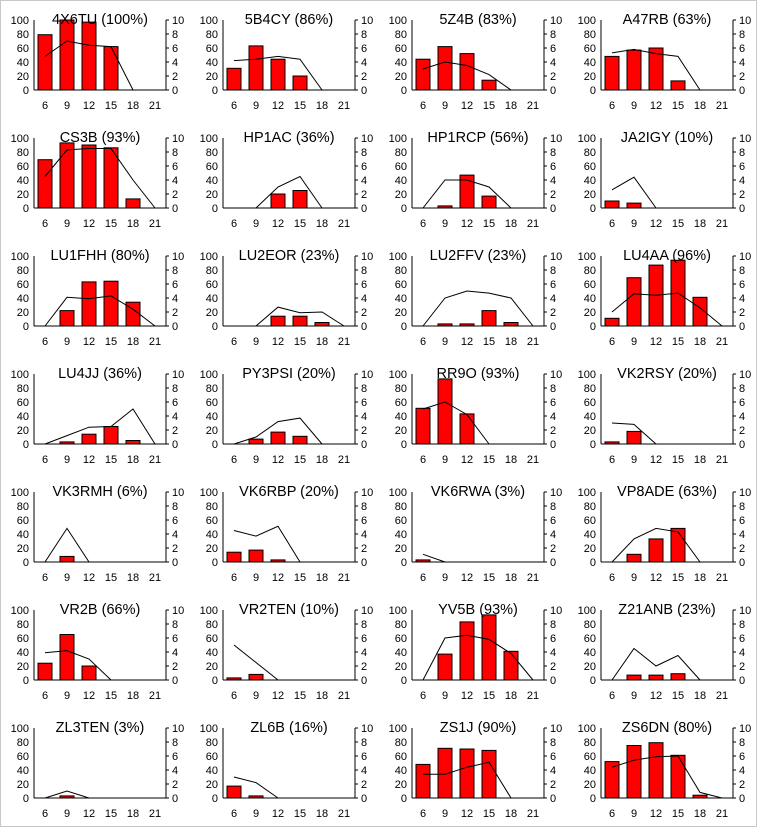 The width and height of the screenshot is (757, 827). I want to click on x-tick-label: 6, so click(234, 106).